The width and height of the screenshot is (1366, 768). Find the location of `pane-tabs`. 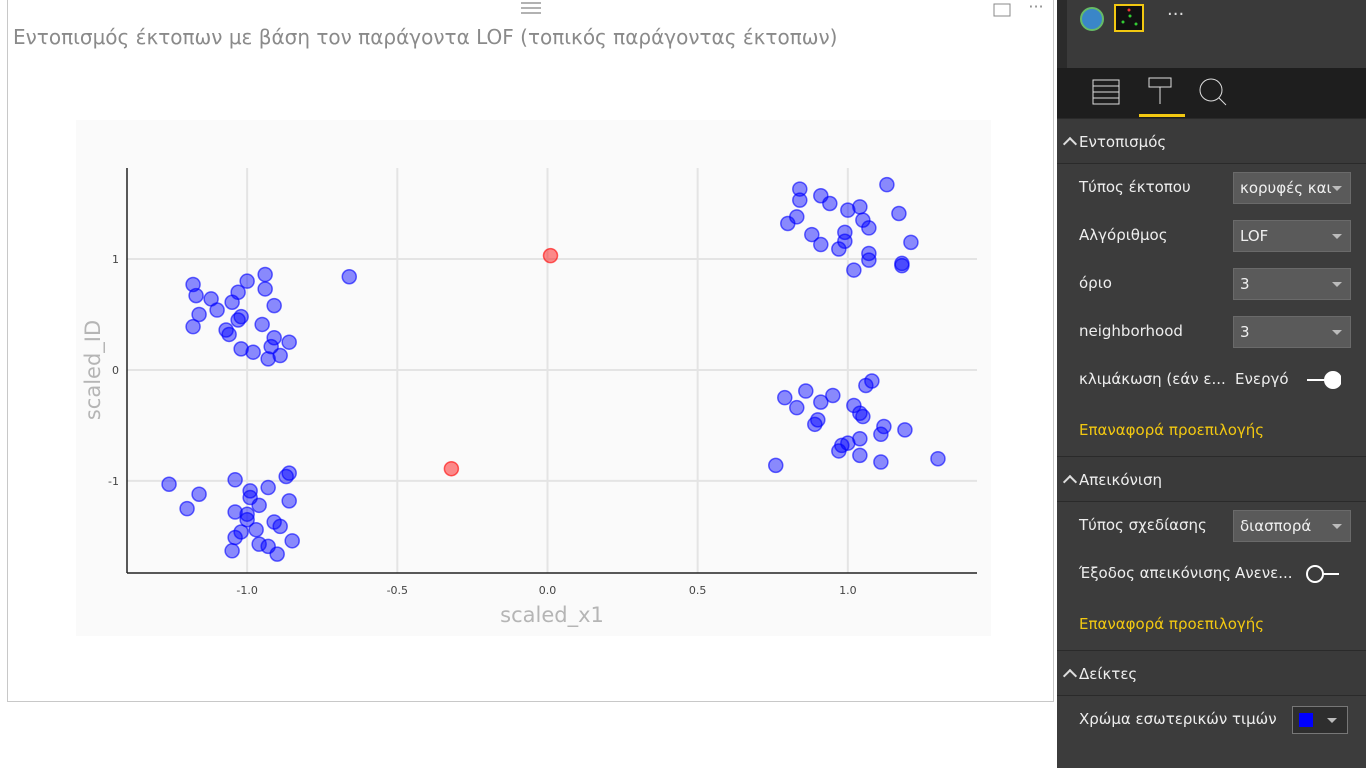

pane-tabs is located at coordinates (1211, 93).